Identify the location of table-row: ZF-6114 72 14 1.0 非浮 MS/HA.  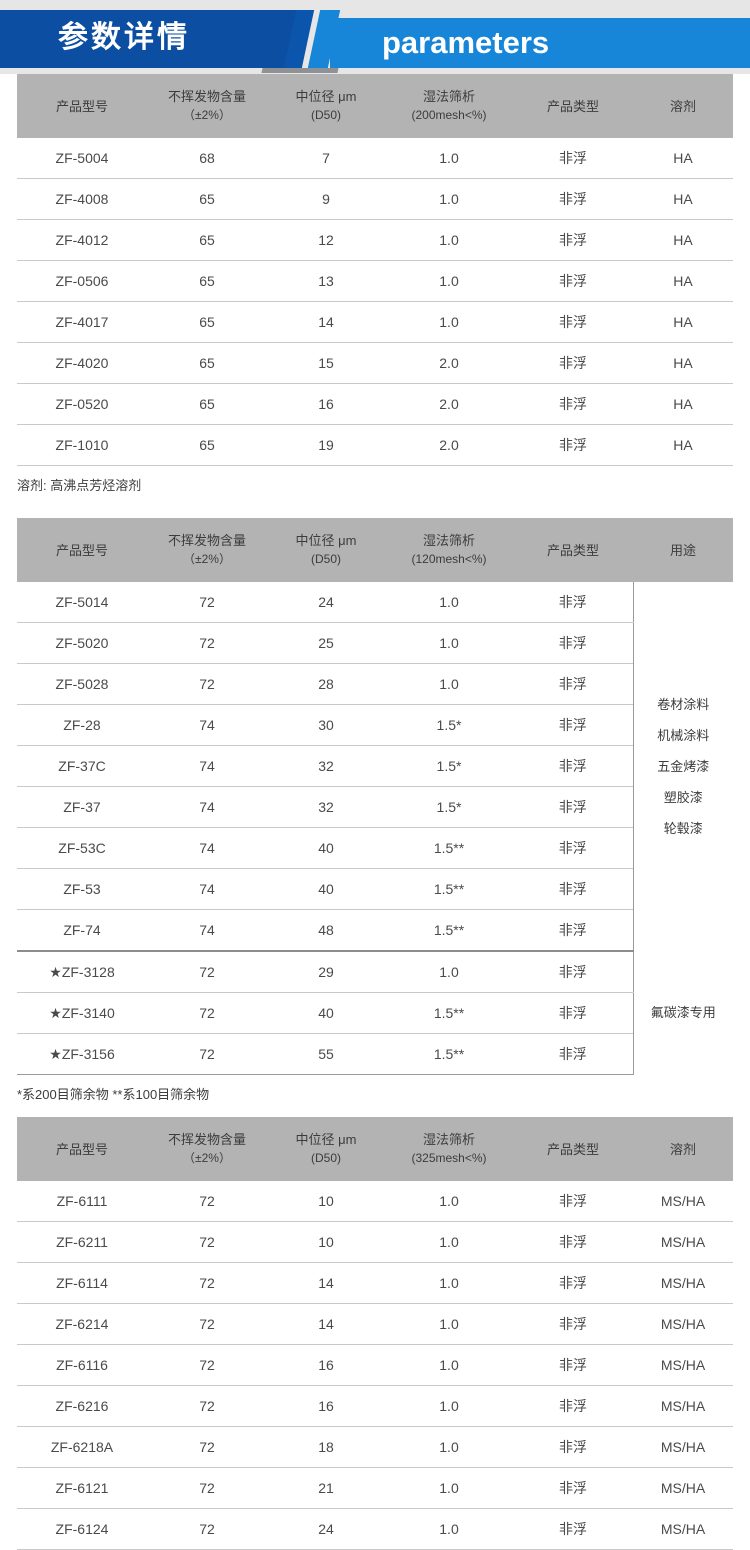
(375, 1283).